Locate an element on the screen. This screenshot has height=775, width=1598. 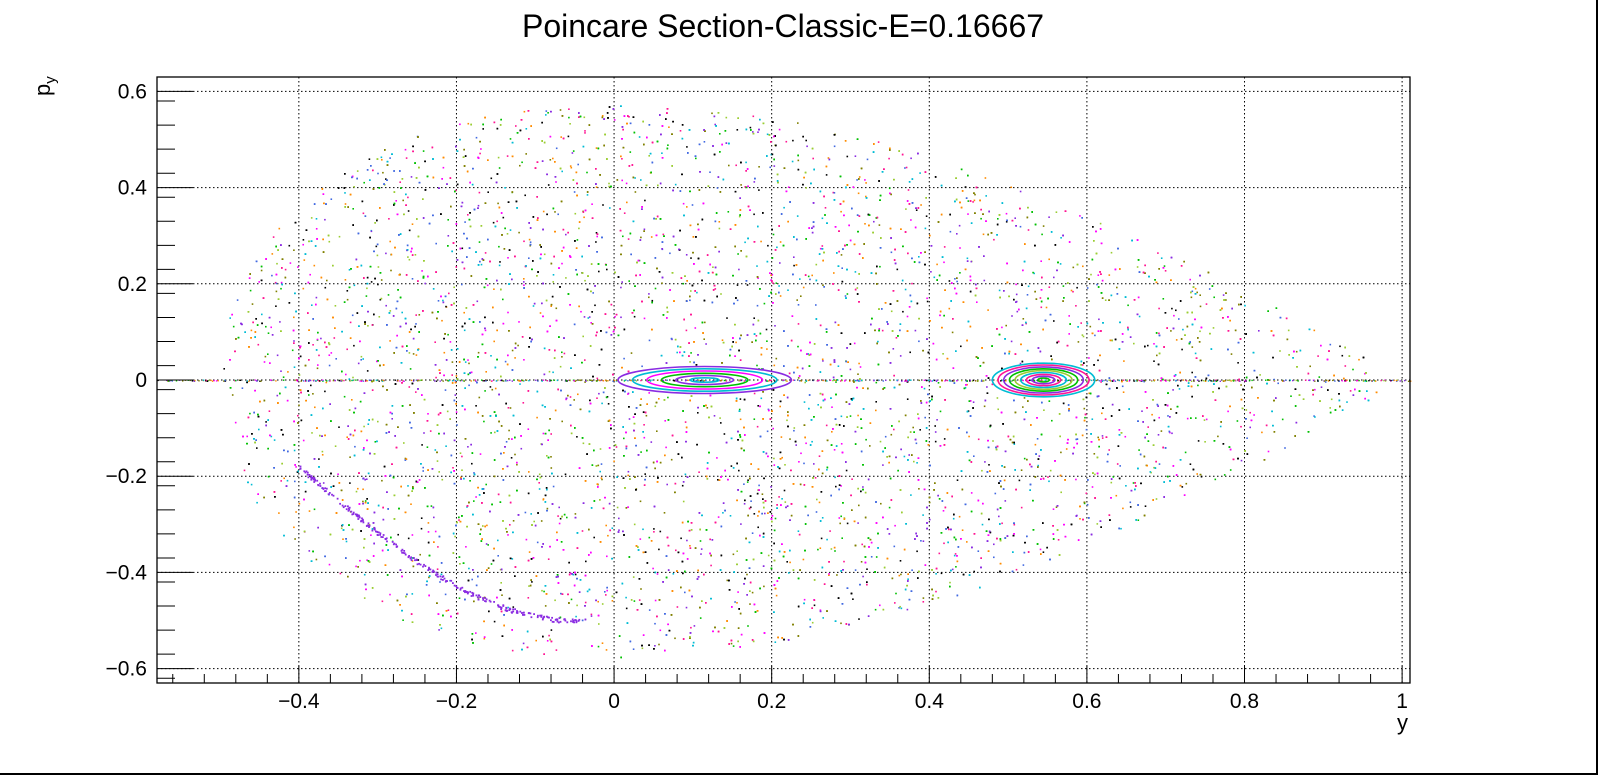
y-tick-label: −0.6 is located at coordinates (126, 669).